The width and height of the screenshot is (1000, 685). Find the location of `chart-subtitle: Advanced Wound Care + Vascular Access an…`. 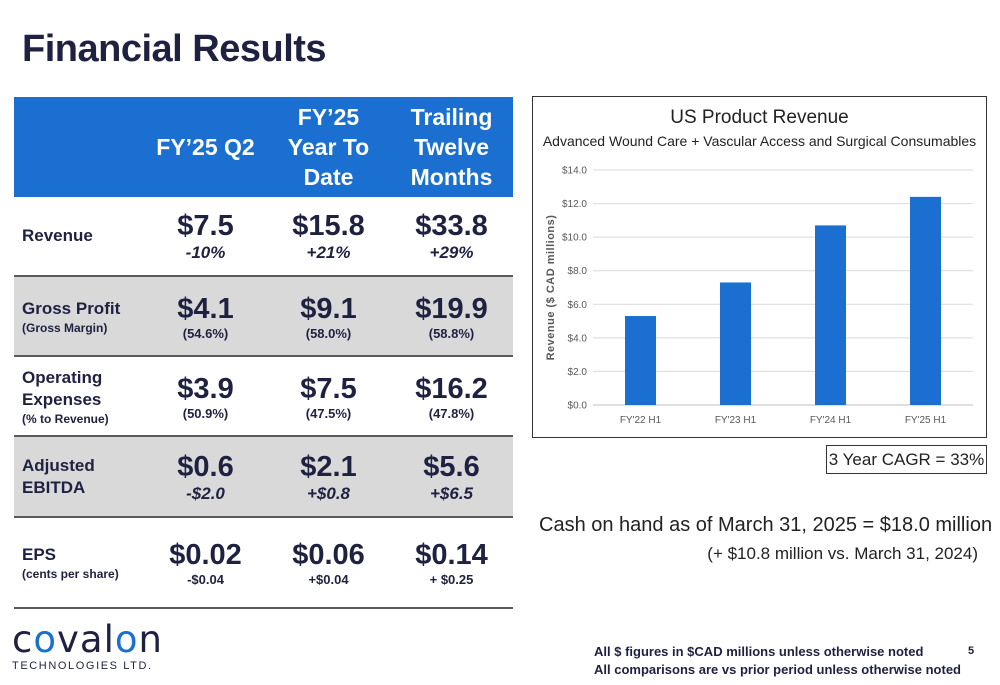

chart-subtitle: Advanced Wound Care + Vascular Access an… is located at coordinates (759, 141).